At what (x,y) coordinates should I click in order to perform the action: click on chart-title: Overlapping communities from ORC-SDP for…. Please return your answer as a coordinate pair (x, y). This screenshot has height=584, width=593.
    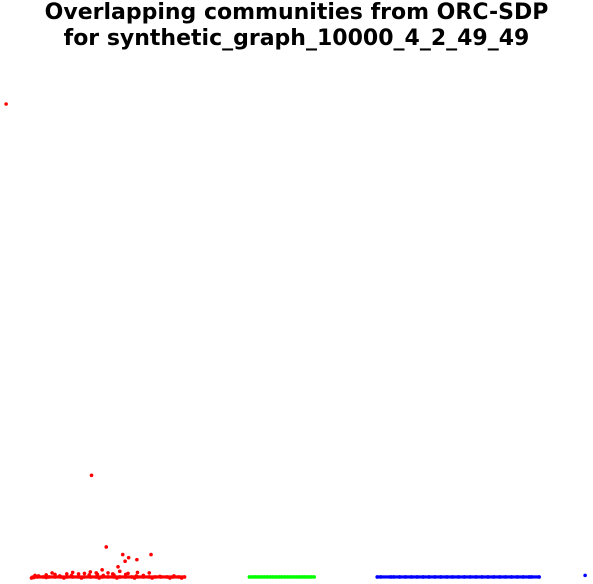
    Looking at the image, I should click on (296, 26).